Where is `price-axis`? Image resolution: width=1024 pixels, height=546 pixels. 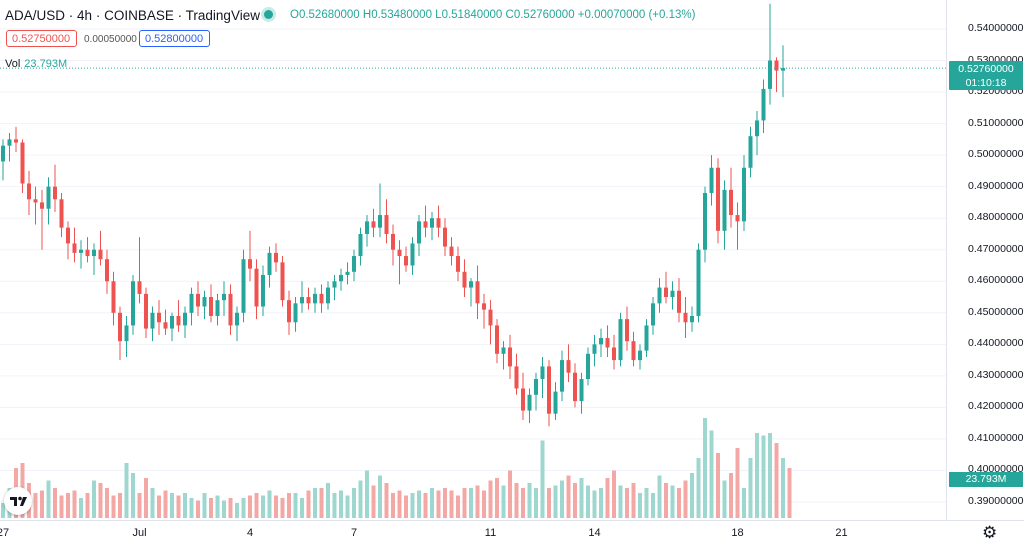
price-axis is located at coordinates (985, 260).